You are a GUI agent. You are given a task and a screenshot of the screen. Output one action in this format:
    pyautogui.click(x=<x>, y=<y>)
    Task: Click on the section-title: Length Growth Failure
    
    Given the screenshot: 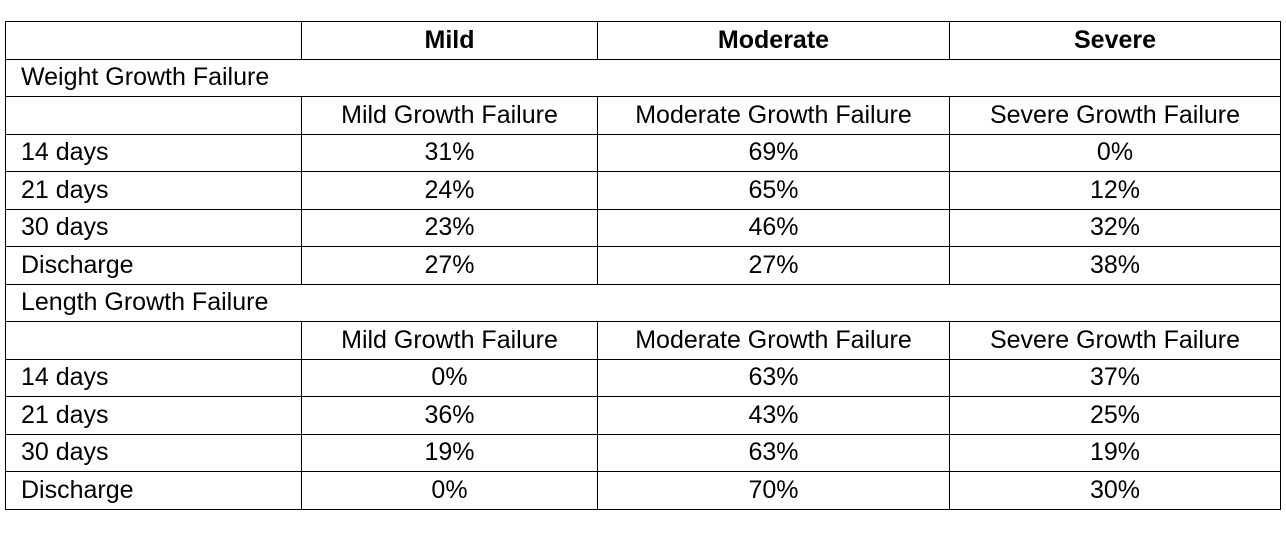 What is the action you would take?
    pyautogui.click(x=643, y=302)
    